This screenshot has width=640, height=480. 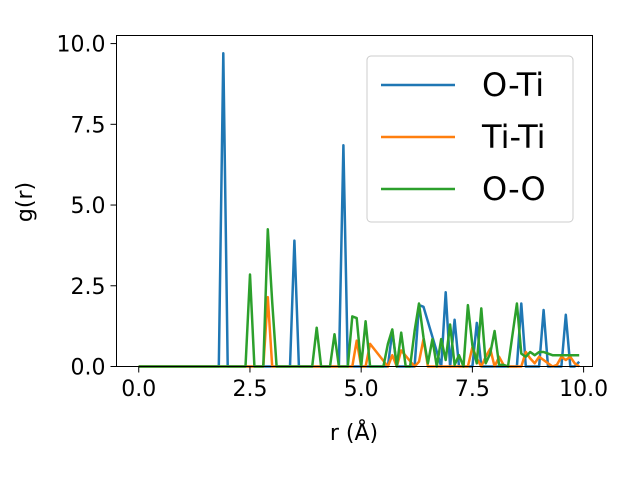 What do you see at coordinates (513, 137) in the screenshot?
I see `legend-label-ti-ti: Ti-Ti` at bounding box center [513, 137].